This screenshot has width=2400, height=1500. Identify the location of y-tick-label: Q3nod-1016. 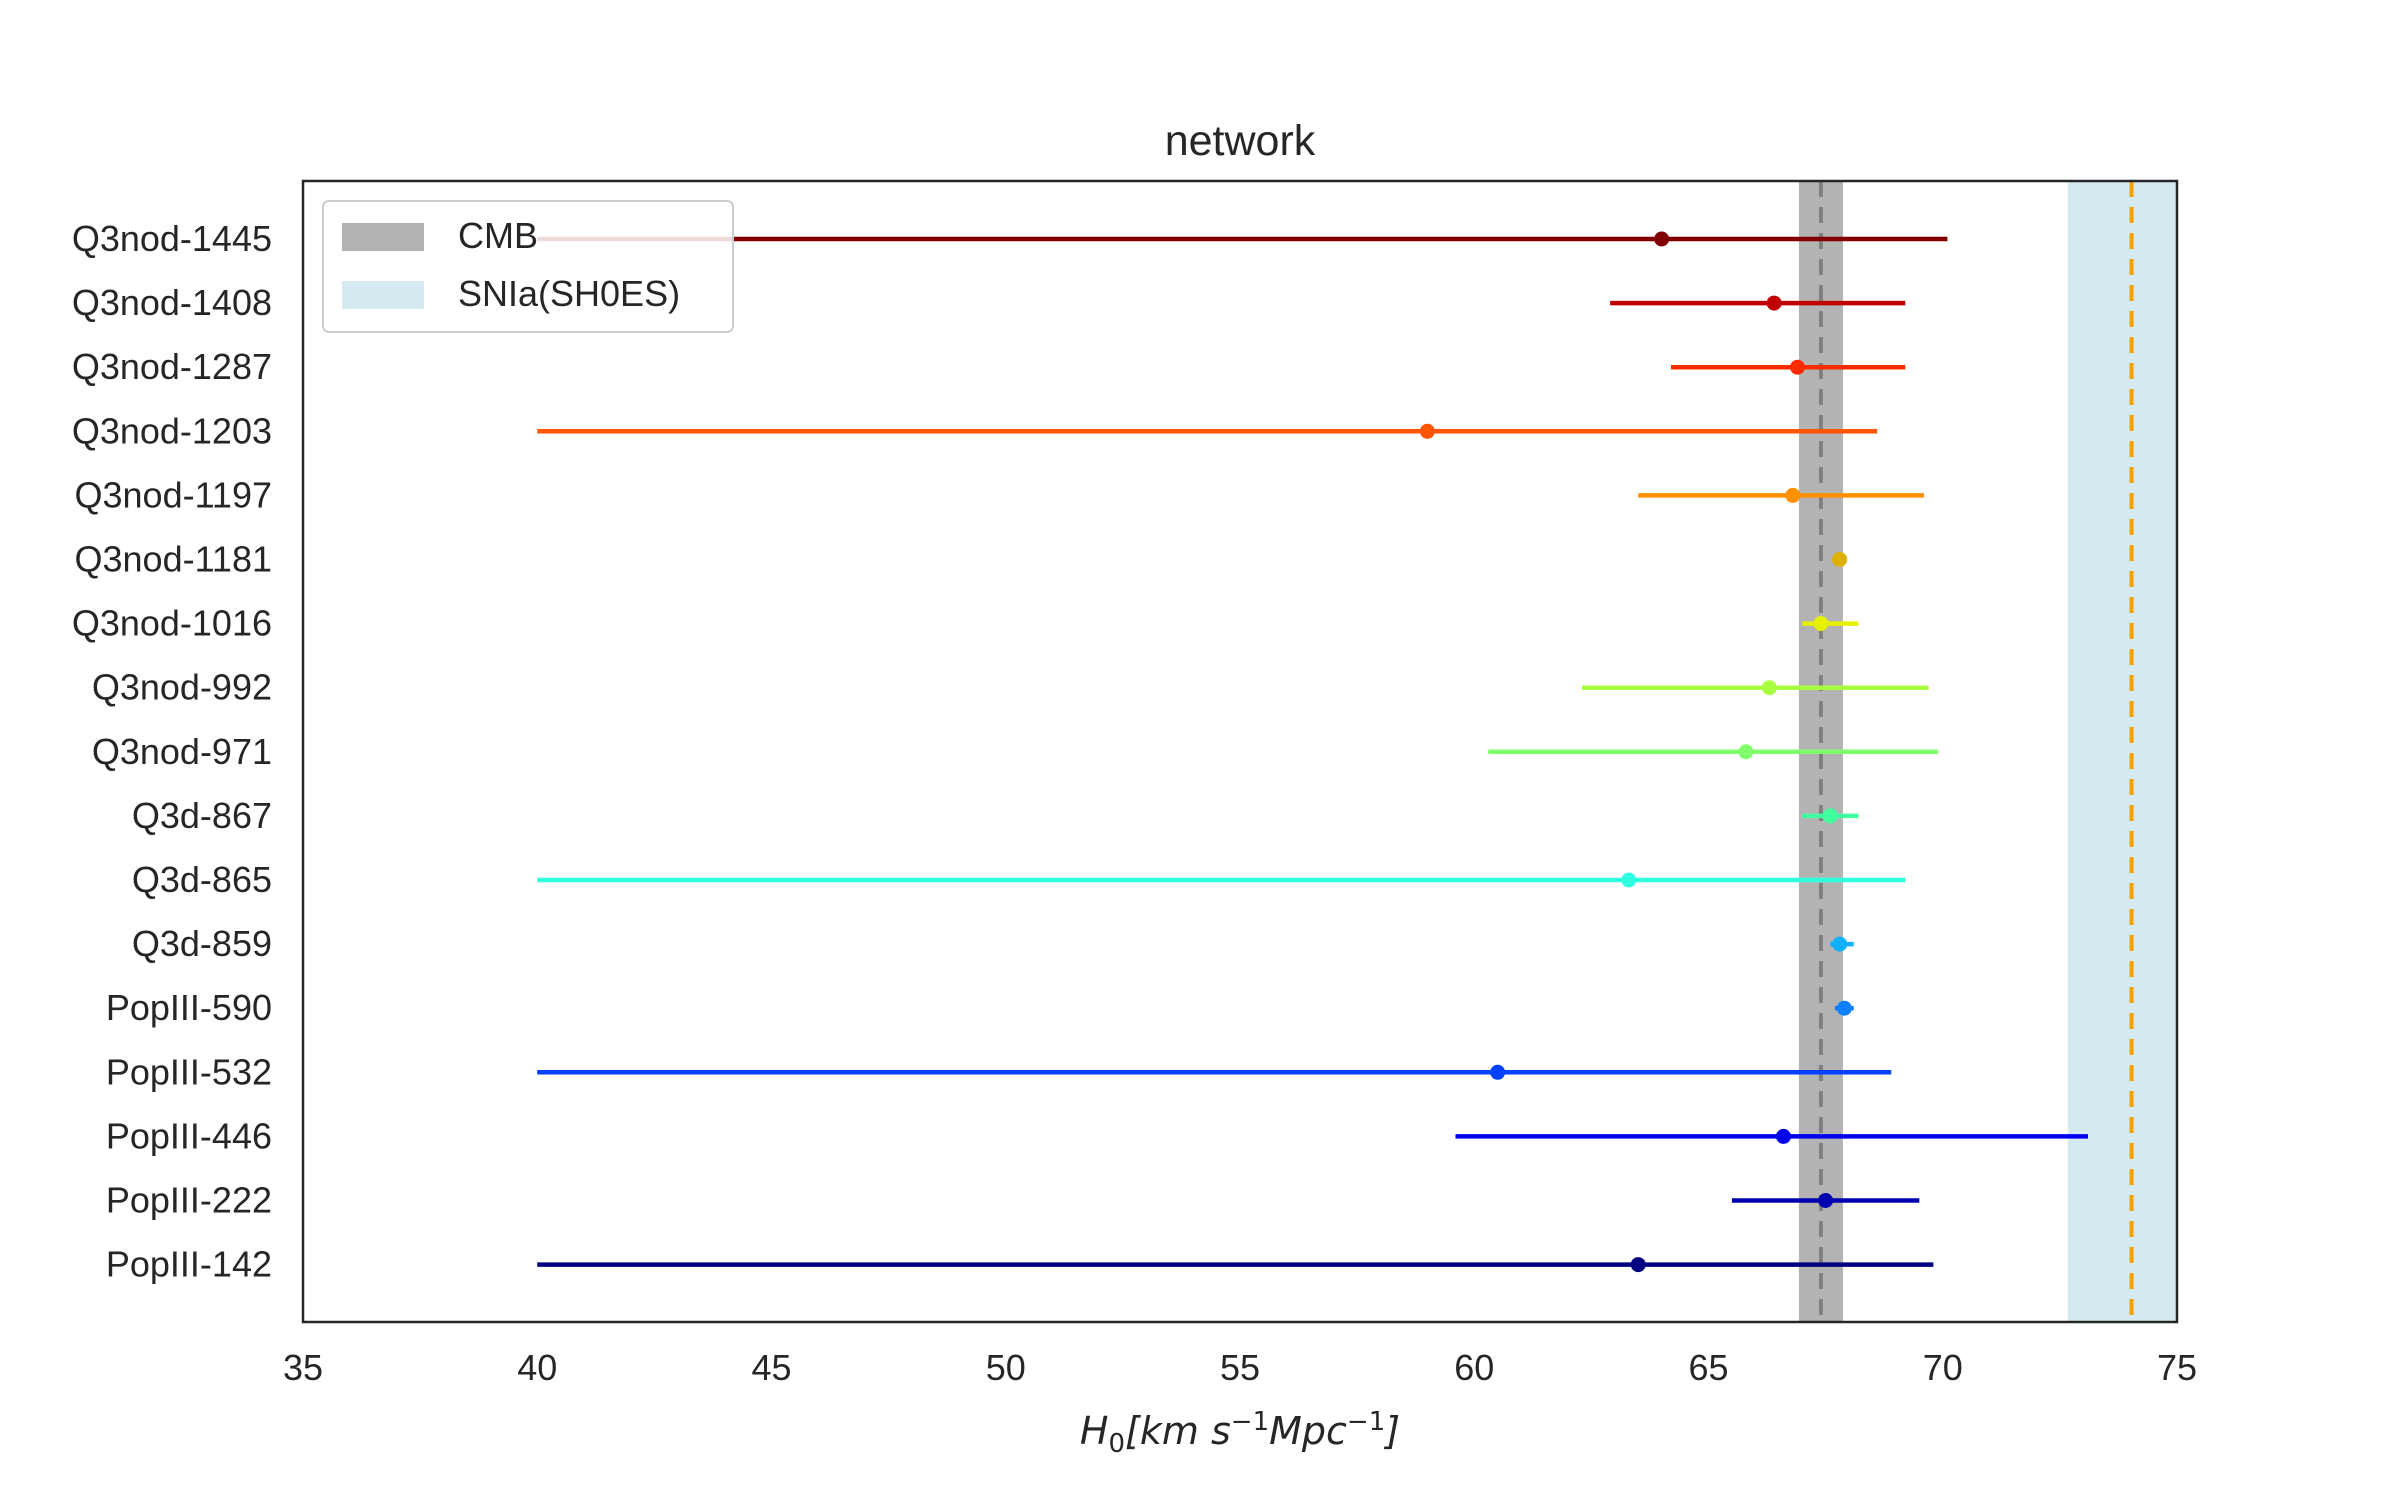
(172, 623).